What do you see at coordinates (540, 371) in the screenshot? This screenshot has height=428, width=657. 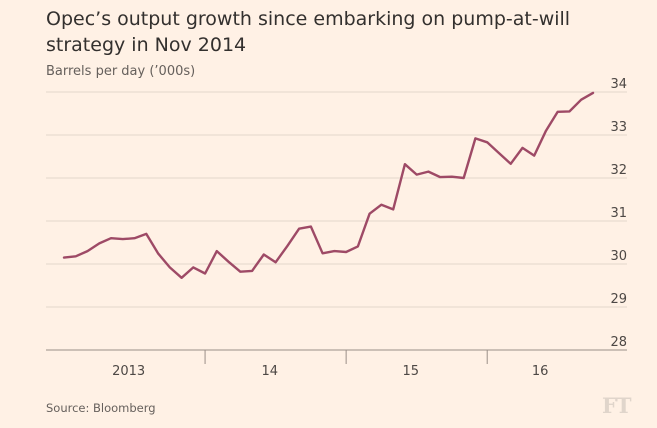 I see `x-tick-label-16: 16` at bounding box center [540, 371].